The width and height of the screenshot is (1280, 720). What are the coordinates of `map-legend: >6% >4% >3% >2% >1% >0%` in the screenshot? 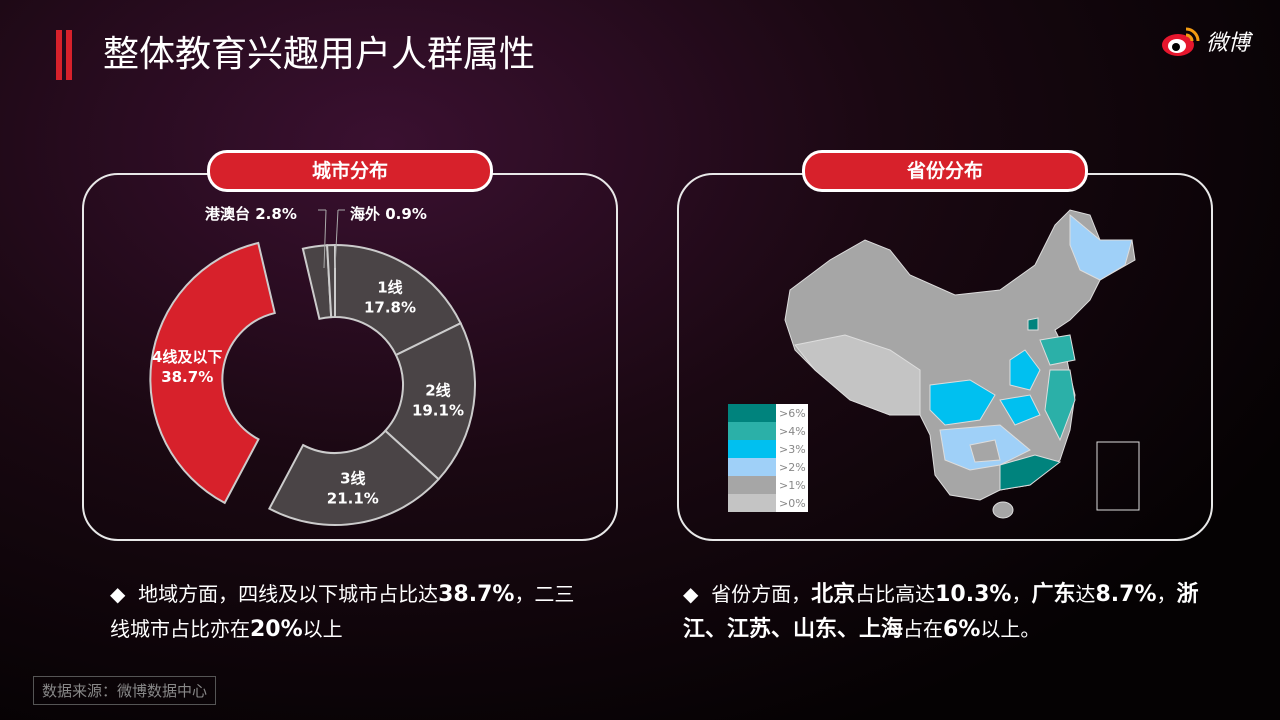 It's located at (768, 458).